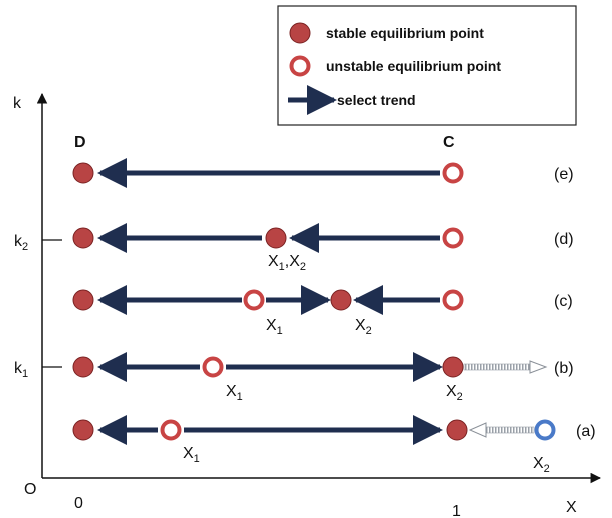 The height and width of the screenshot is (518, 612). What do you see at coordinates (300, 66) in the screenshot?
I see `legend-unstable-marker` at bounding box center [300, 66].